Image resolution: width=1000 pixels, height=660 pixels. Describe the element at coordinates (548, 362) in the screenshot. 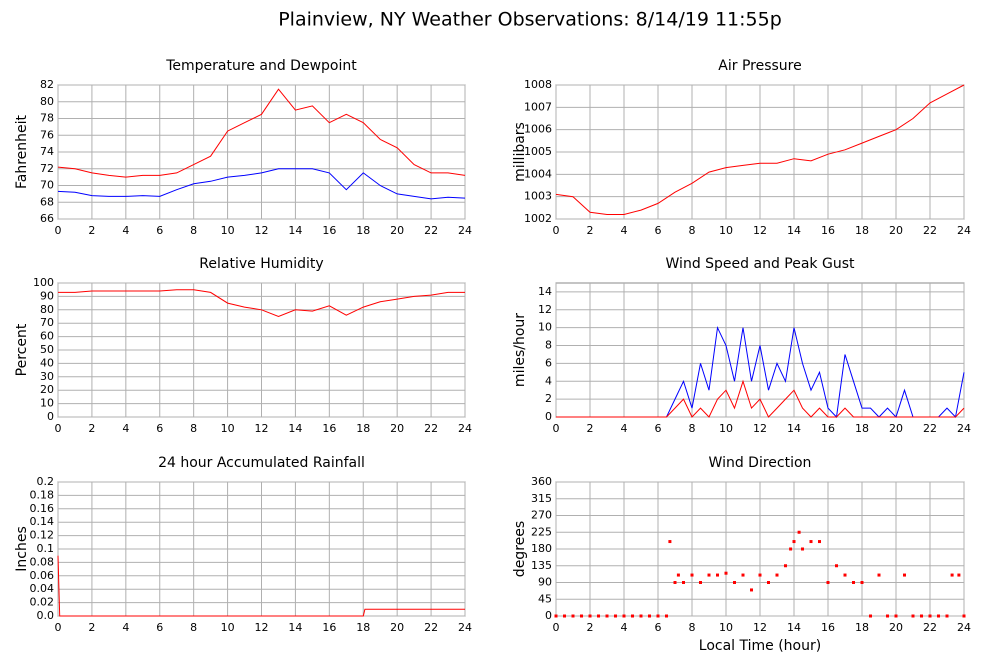

I see `y-tick-label: 6` at that location.